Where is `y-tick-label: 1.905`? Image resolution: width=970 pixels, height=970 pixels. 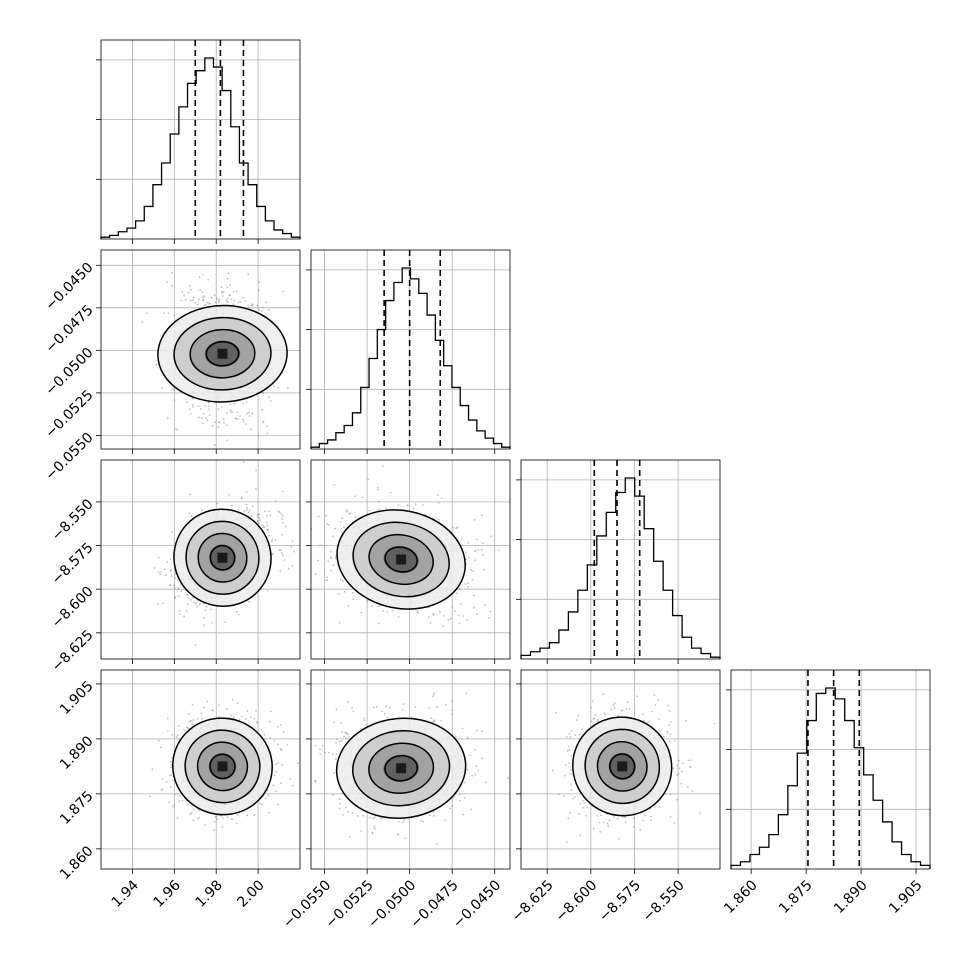 y-tick-label: 1.905 is located at coordinates (77, 698).